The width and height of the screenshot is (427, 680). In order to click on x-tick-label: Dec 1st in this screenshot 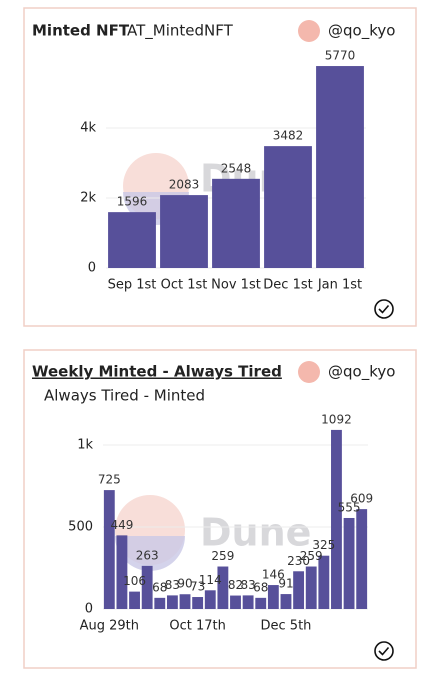, I will do `click(287, 285)`.